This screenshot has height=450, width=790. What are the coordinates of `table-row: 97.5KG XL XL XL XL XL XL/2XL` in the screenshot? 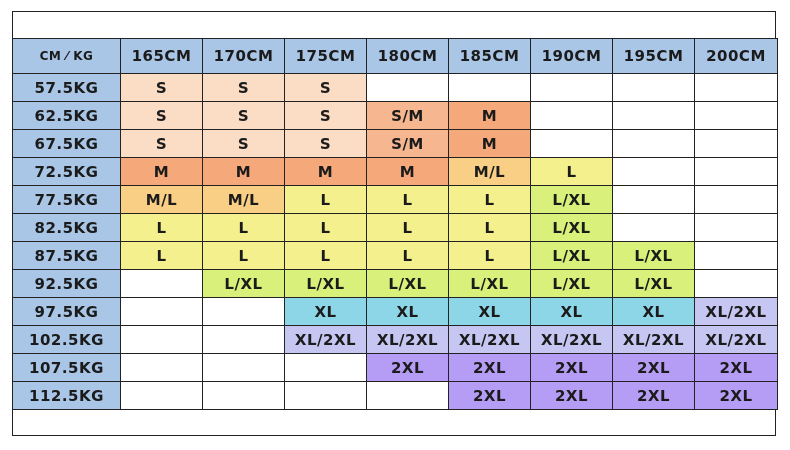 It's located at (395, 311).